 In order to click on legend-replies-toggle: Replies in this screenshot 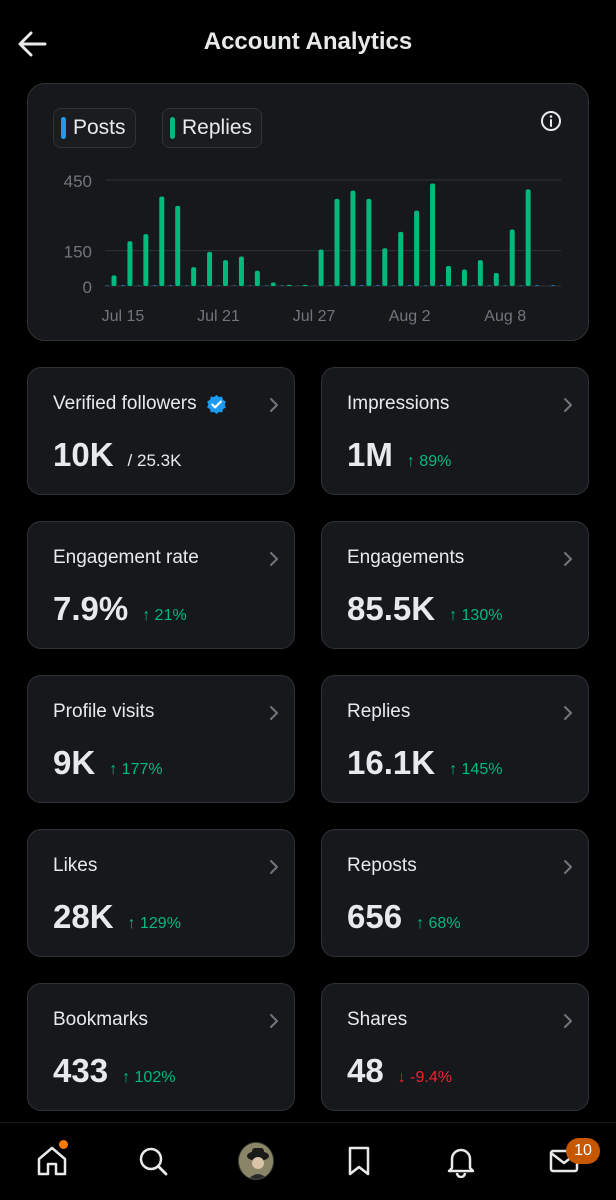, I will do `click(212, 128)`.